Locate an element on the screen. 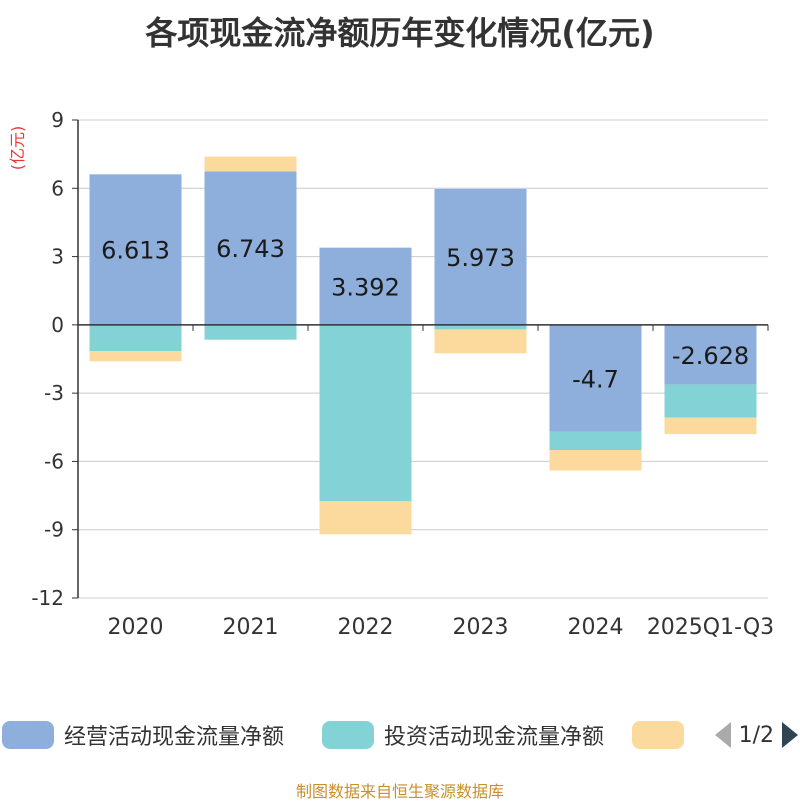 The image size is (800, 802). y-tick-label: -3 is located at coordinates (54, 393).